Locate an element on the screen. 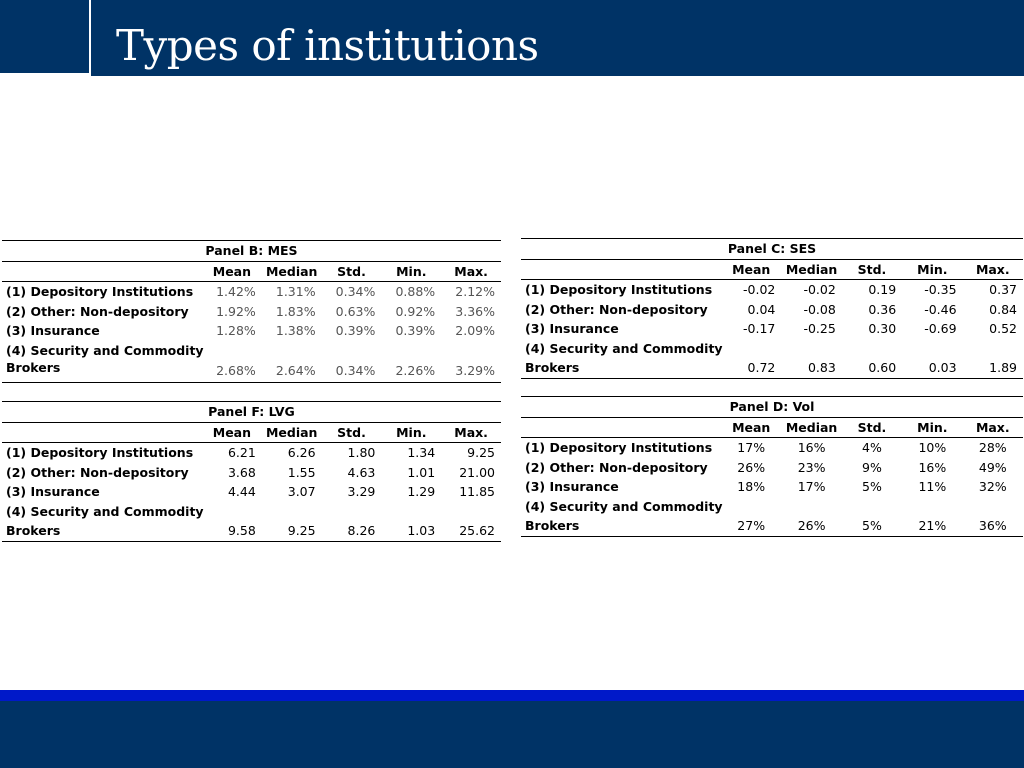 Image resolution: width=1024 pixels, height=768 pixels. cell-std: 0.60 is located at coordinates (872, 368).